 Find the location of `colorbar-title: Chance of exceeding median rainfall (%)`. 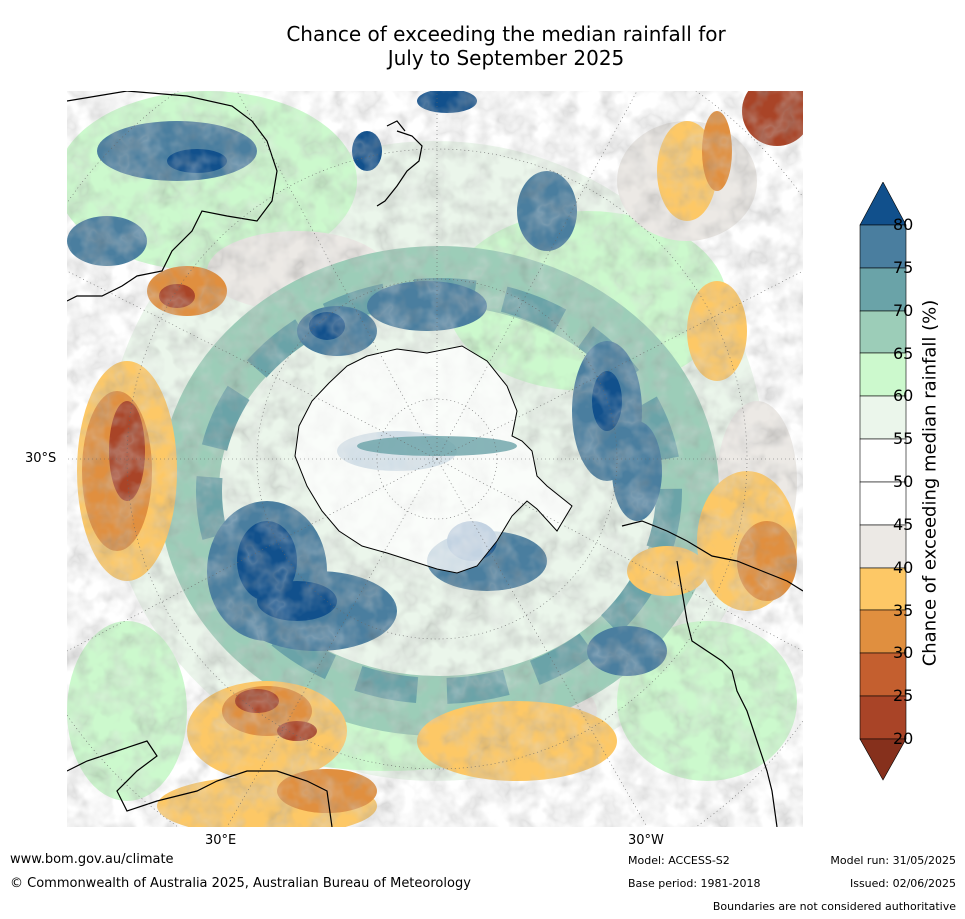

colorbar-title: Chance of exceeding median rainfall (%) is located at coordinates (930, 483).